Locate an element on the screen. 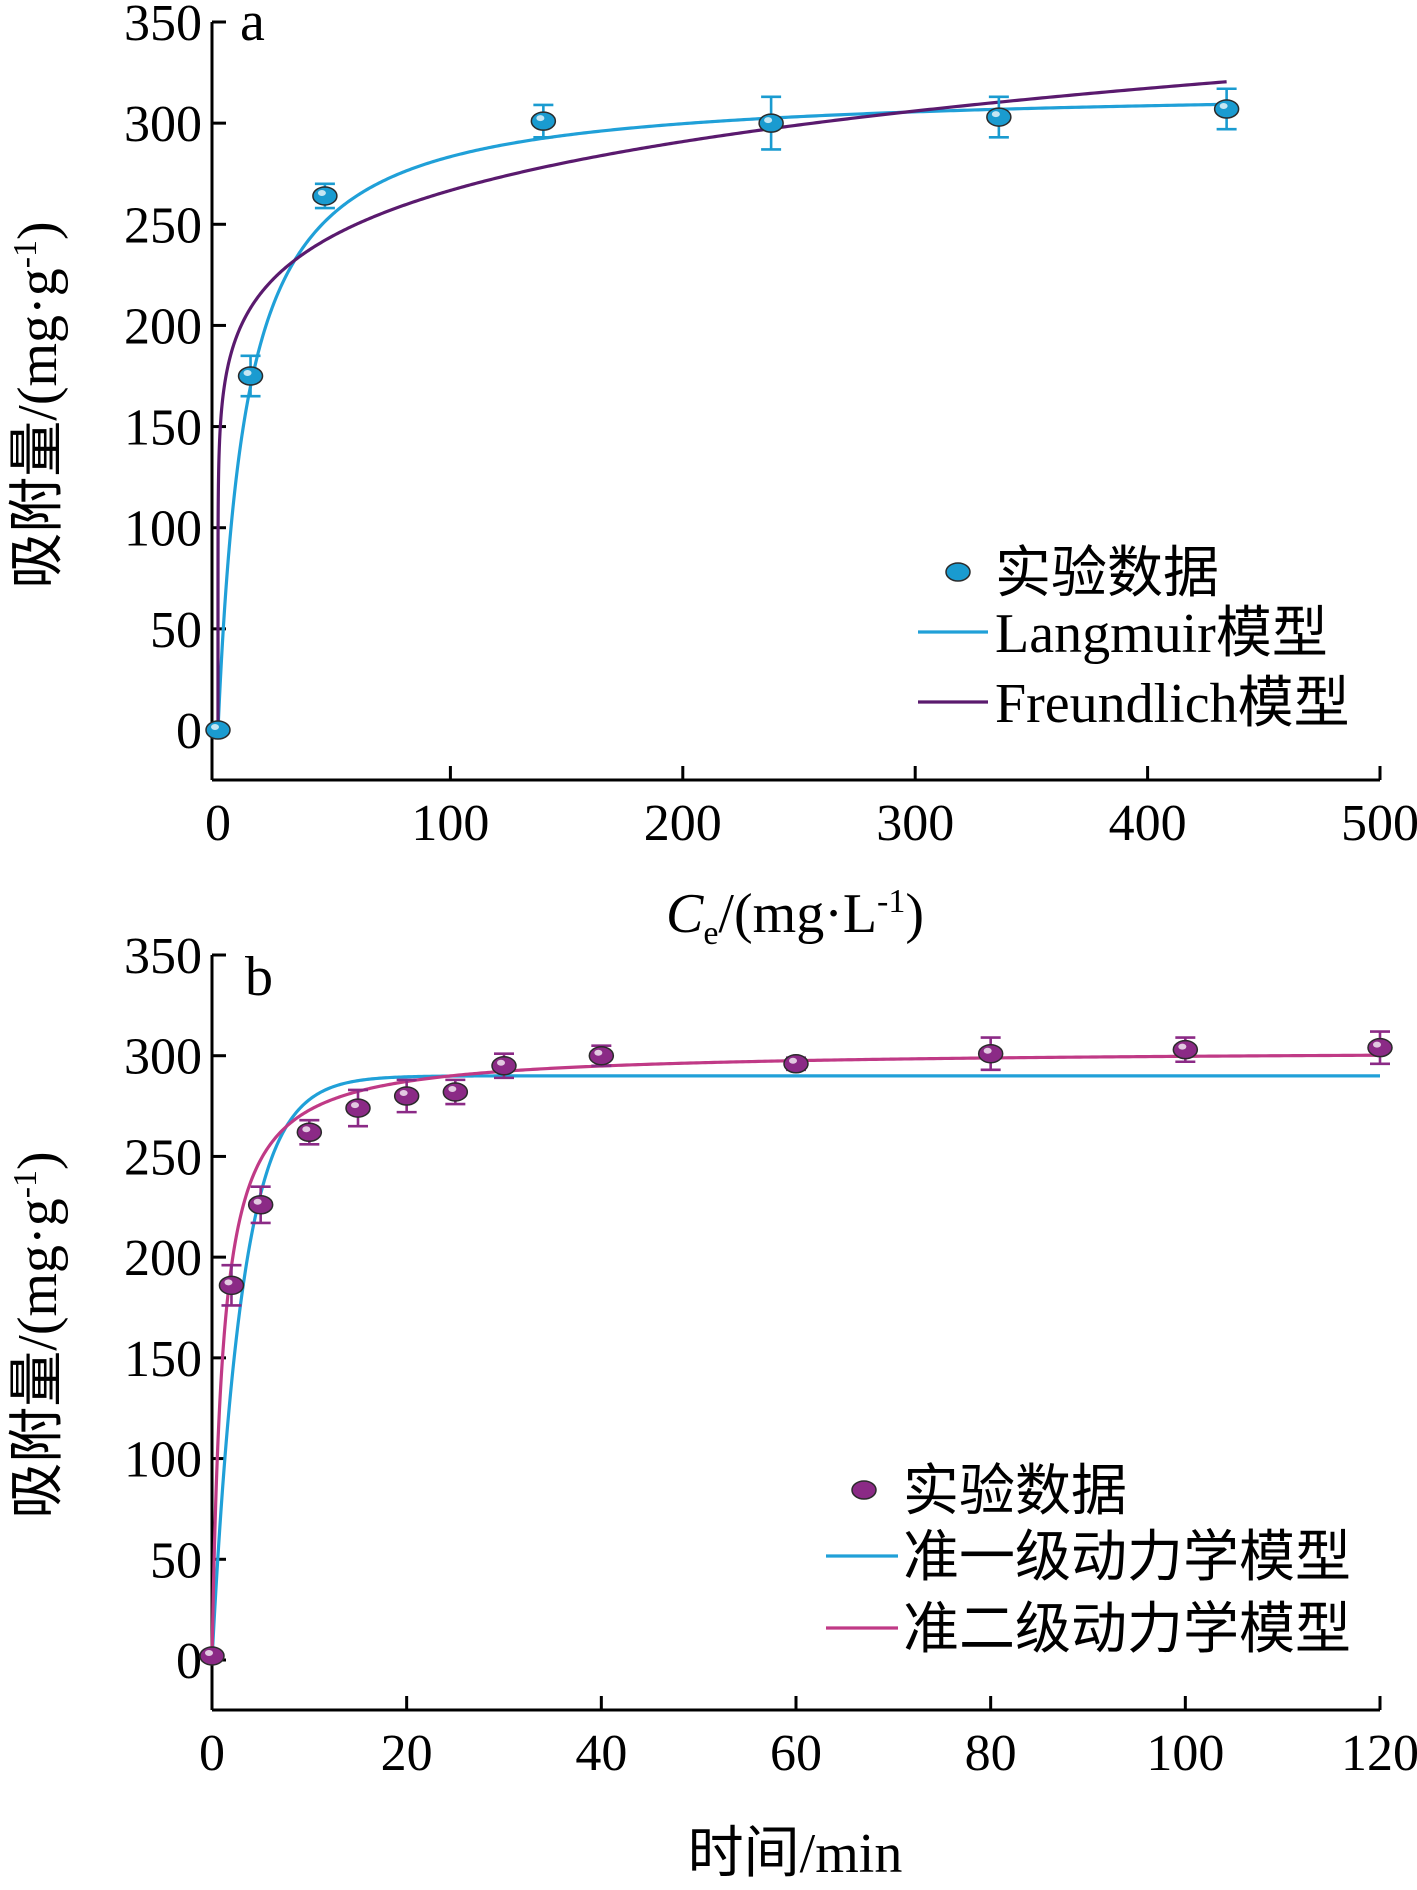  x-axis-title-b: 时间/min is located at coordinates (795, 1854).